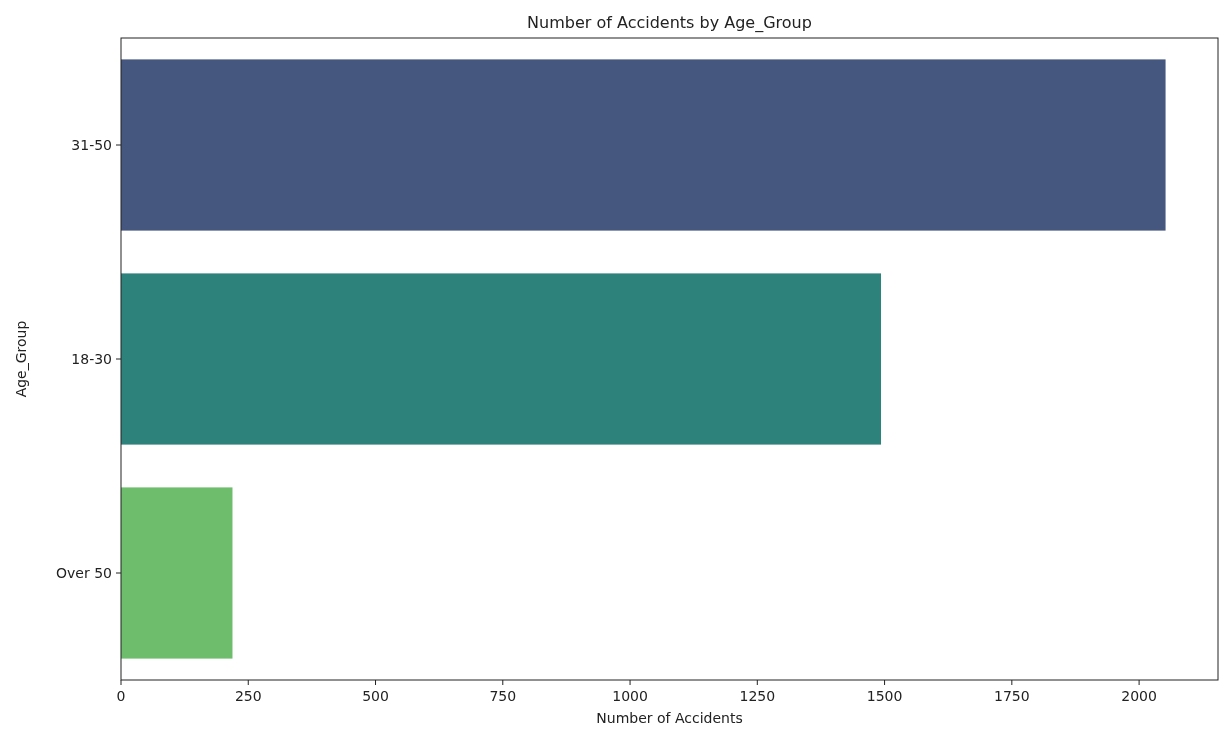 The height and width of the screenshot is (733, 1232). What do you see at coordinates (91, 144) in the screenshot?
I see `y-tick-label: 31-50` at bounding box center [91, 144].